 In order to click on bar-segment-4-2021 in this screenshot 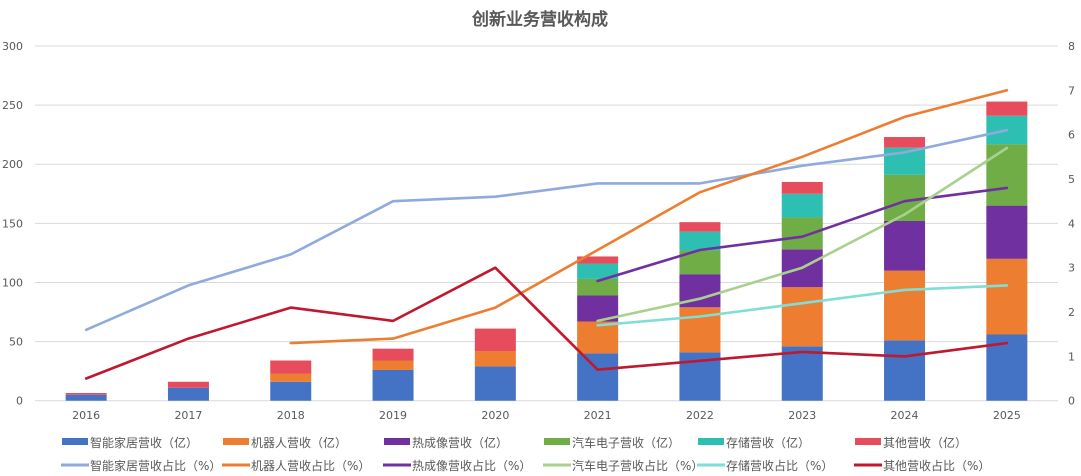, I will do `click(598, 271)`.